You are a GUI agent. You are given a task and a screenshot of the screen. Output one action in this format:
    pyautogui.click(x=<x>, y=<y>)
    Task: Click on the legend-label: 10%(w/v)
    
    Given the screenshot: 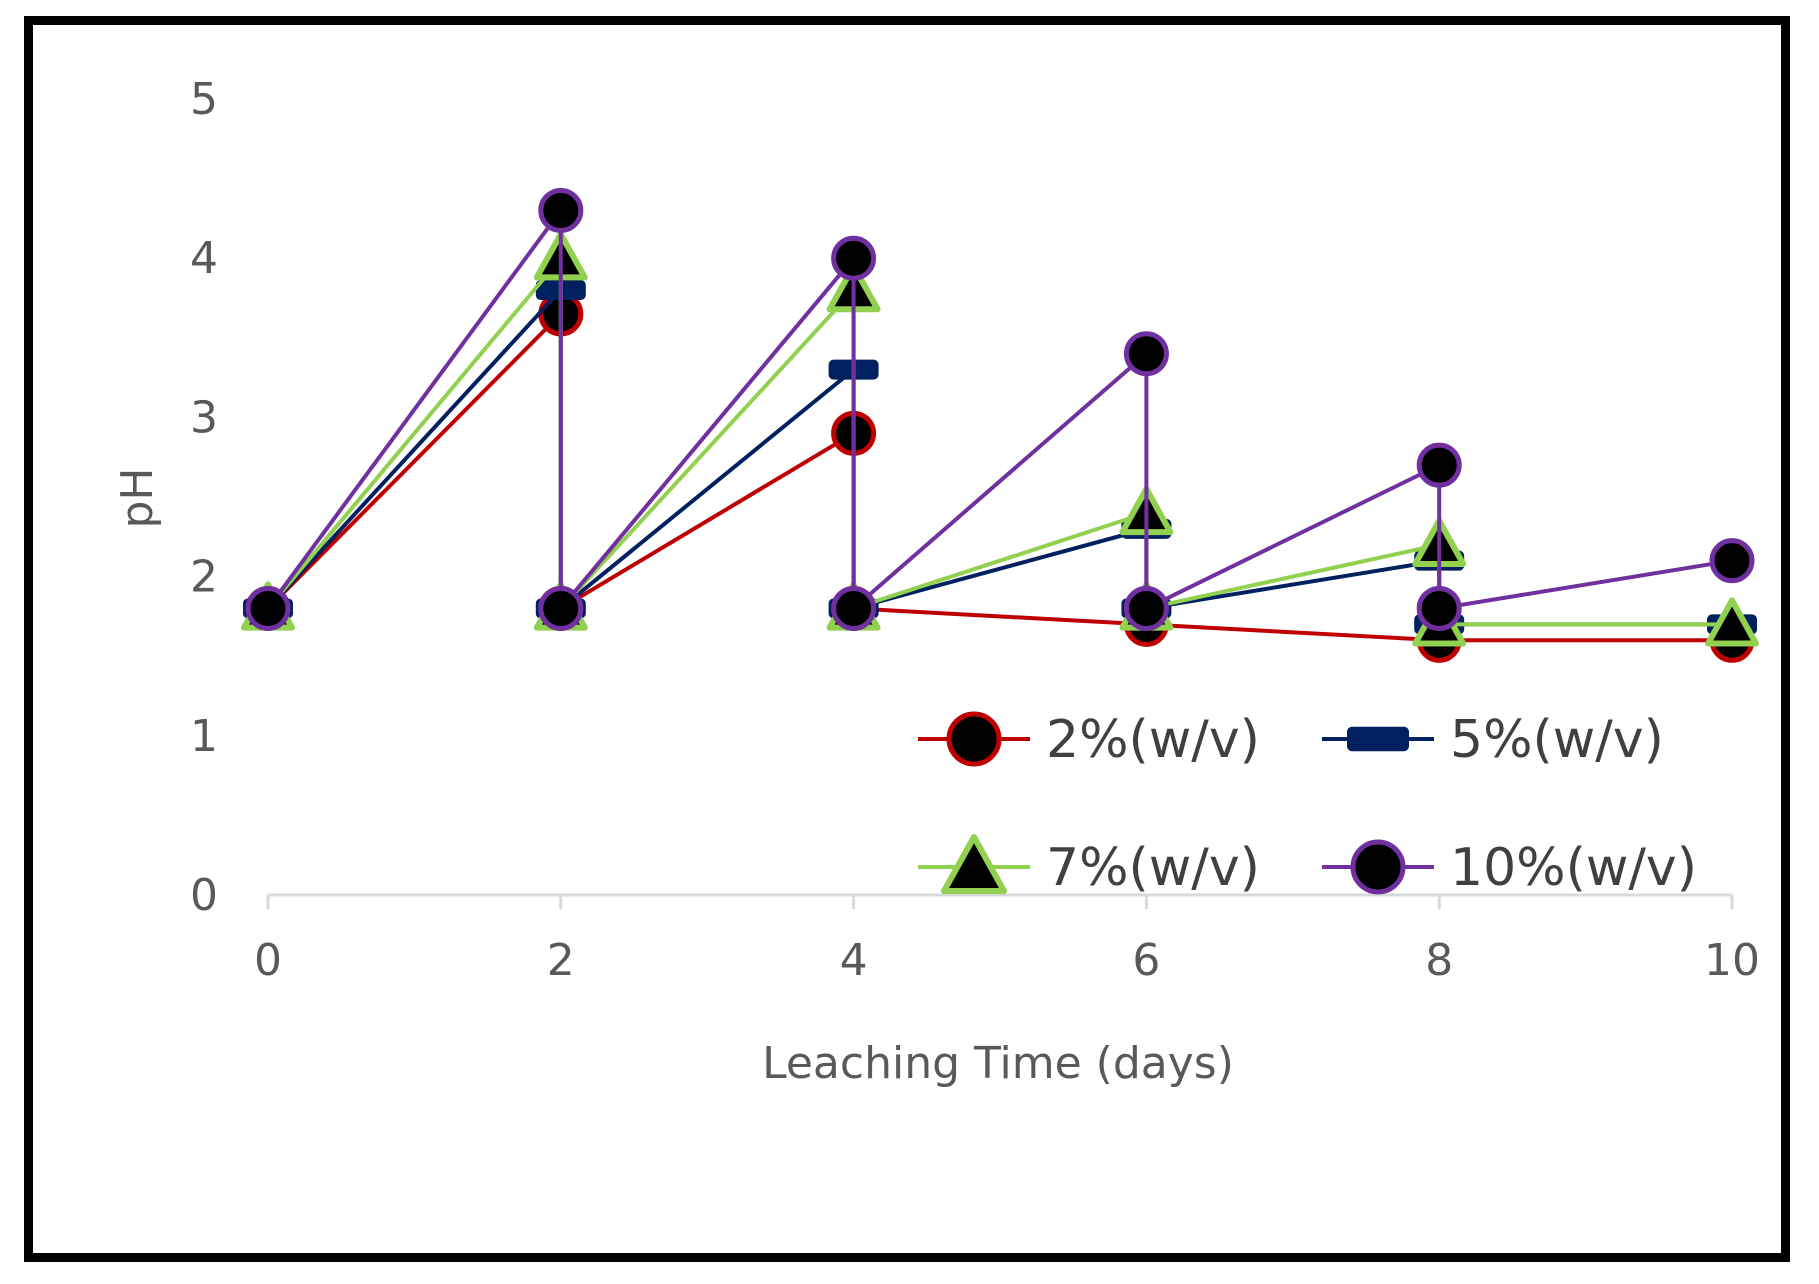 What is the action you would take?
    pyautogui.click(x=1573, y=868)
    